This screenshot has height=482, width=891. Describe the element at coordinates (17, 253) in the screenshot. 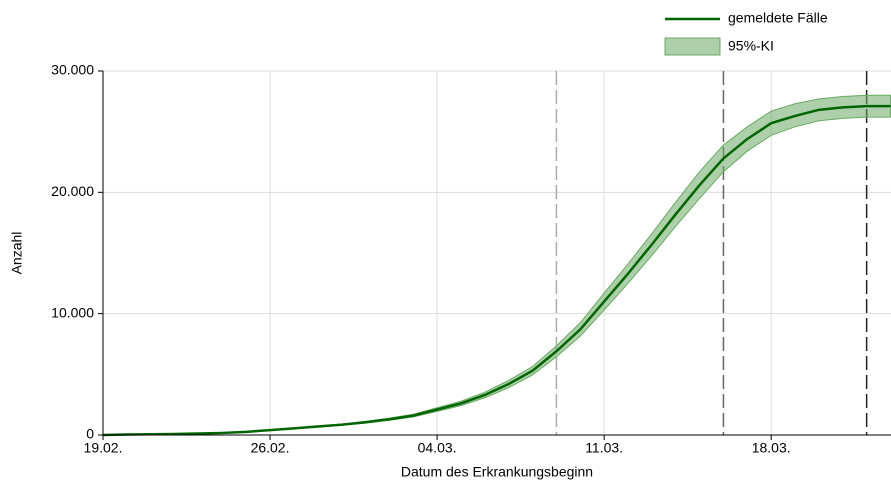

I see `y-axis-title: Anzahl` at that location.